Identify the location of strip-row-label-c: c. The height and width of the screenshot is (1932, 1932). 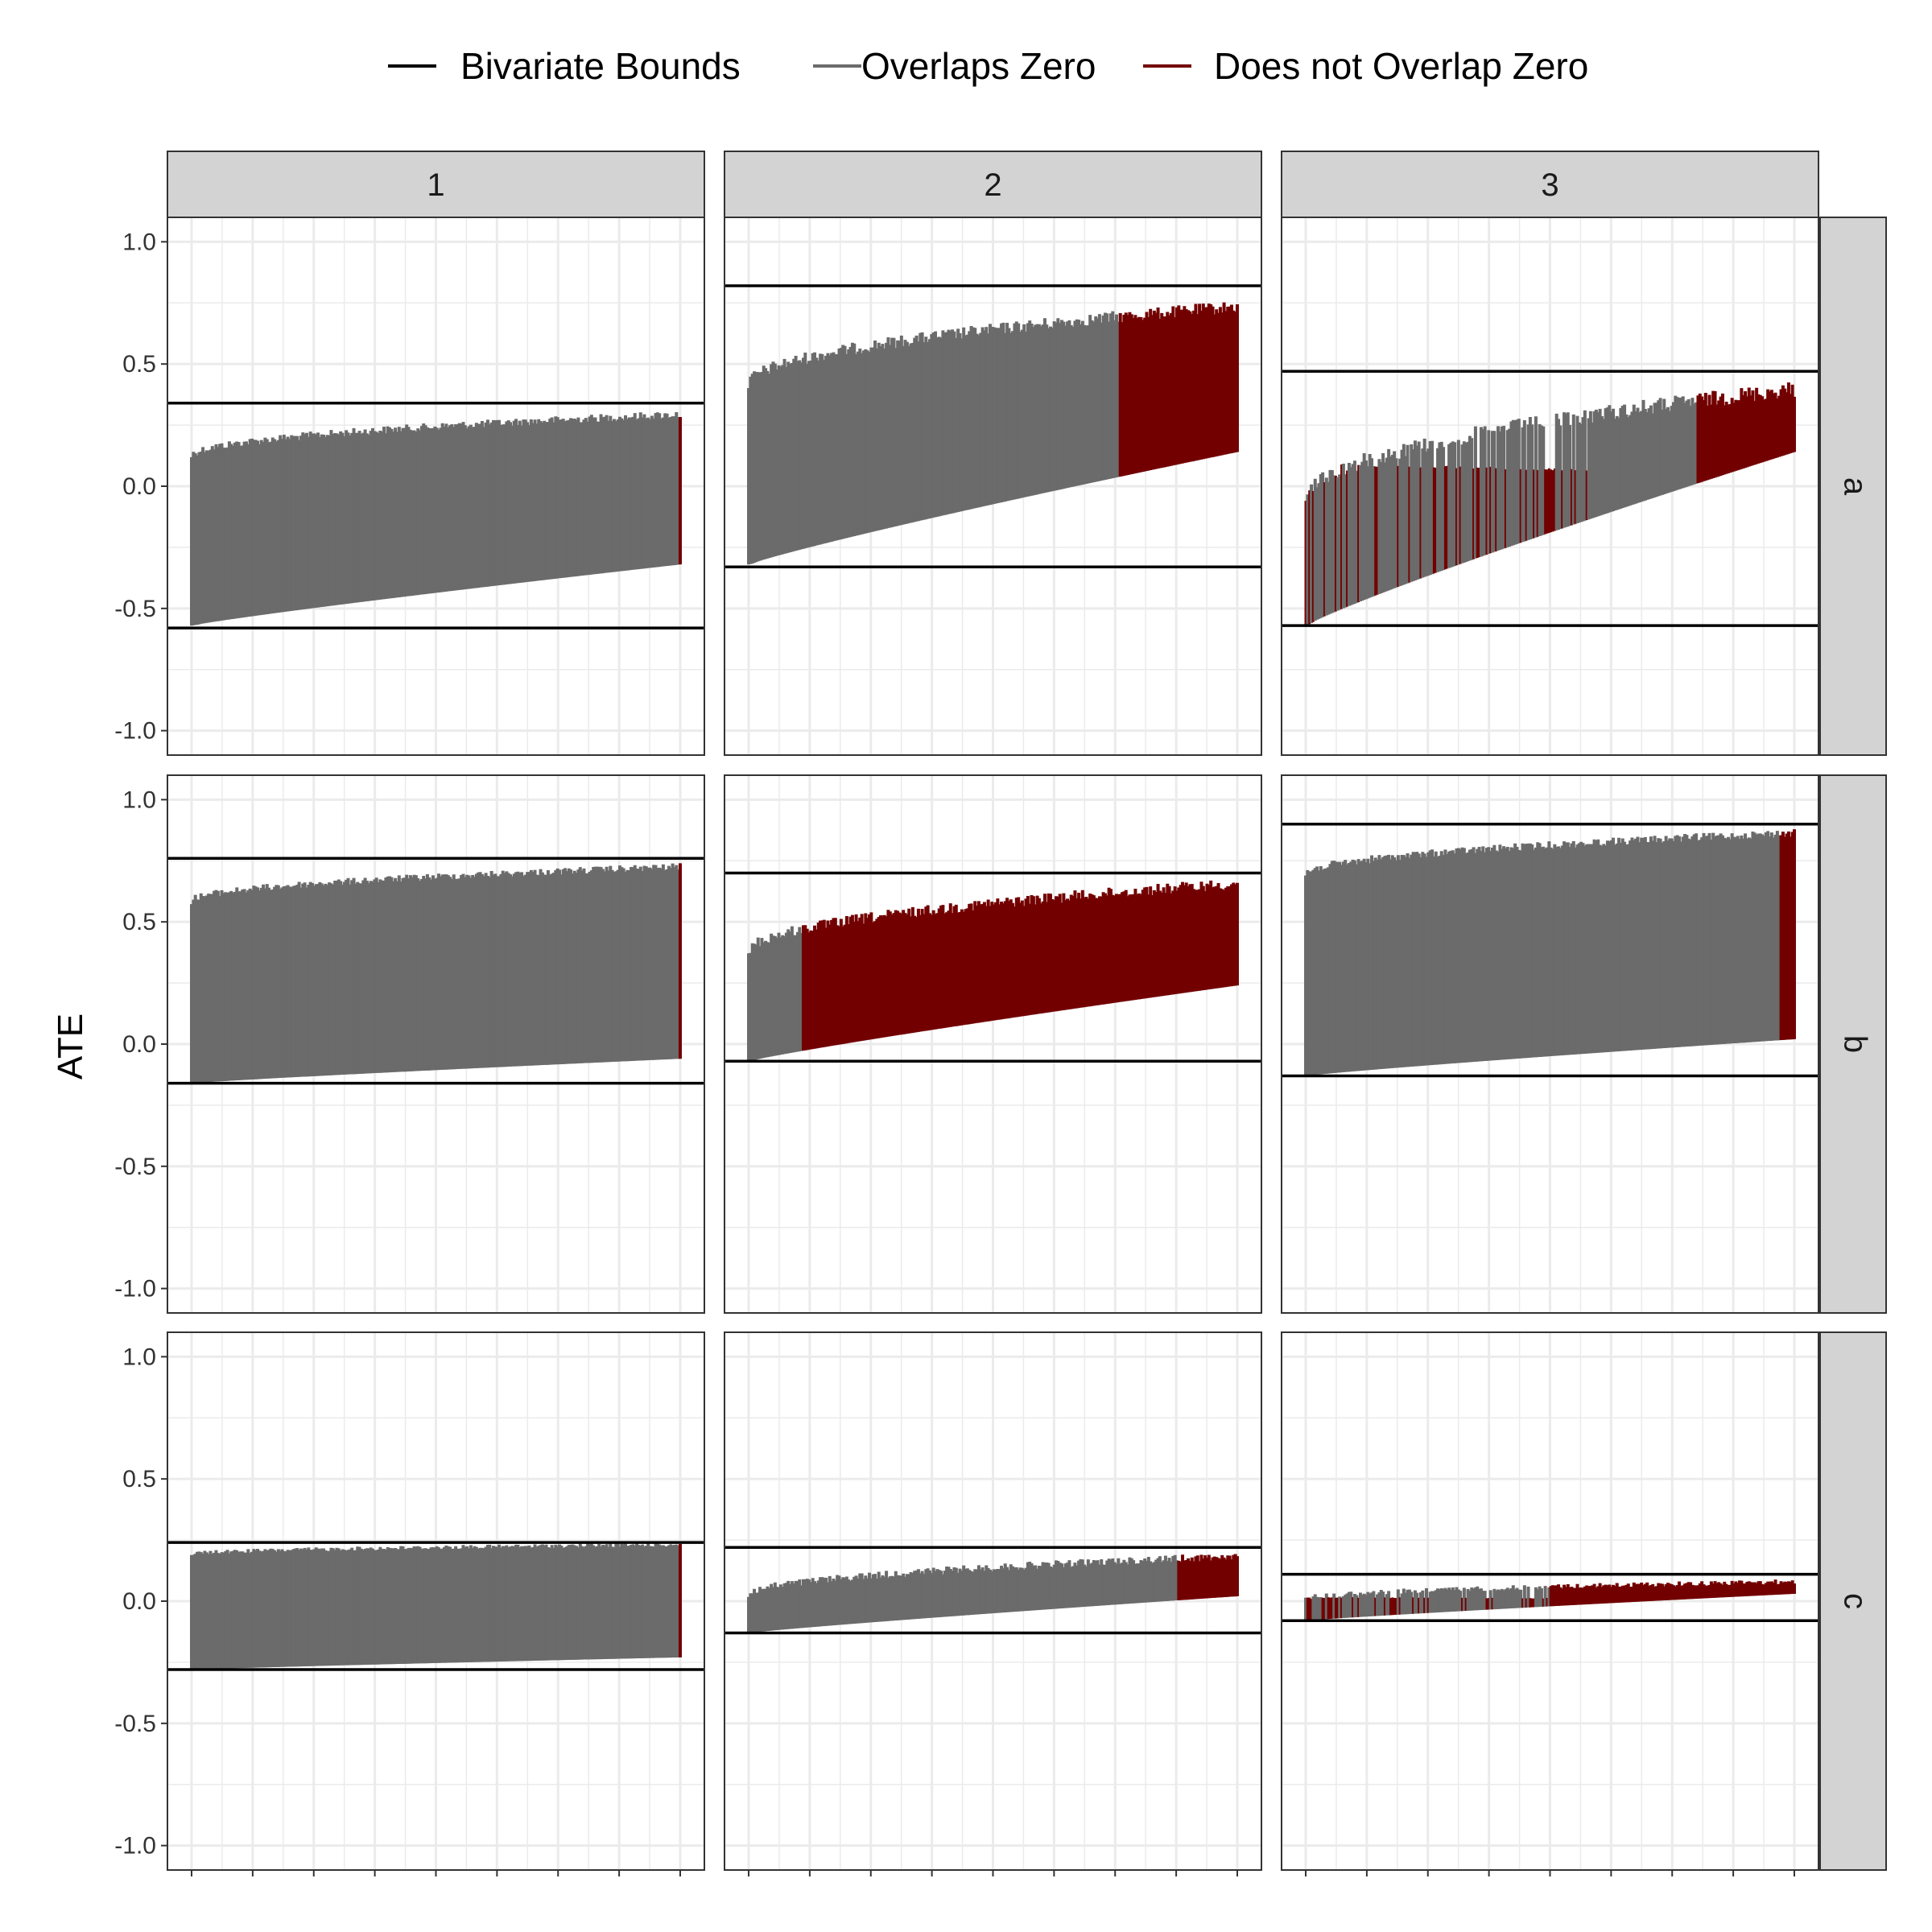
(1854, 1601).